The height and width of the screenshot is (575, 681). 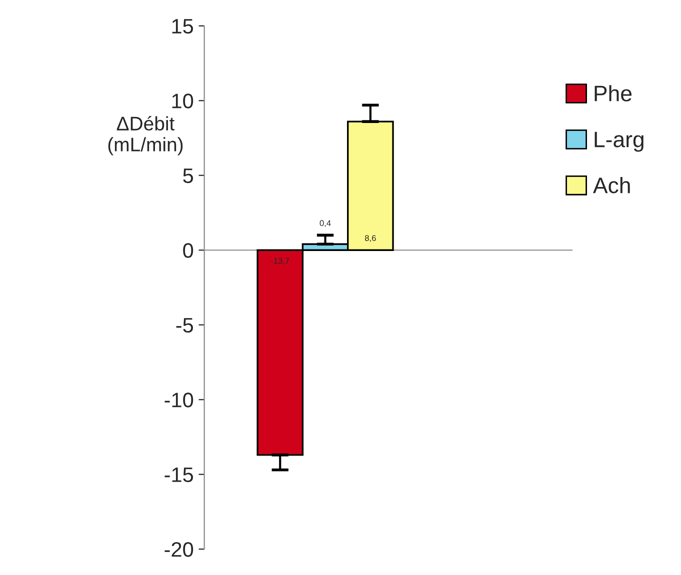 What do you see at coordinates (370, 238) in the screenshot?
I see `data-label: 8,6` at bounding box center [370, 238].